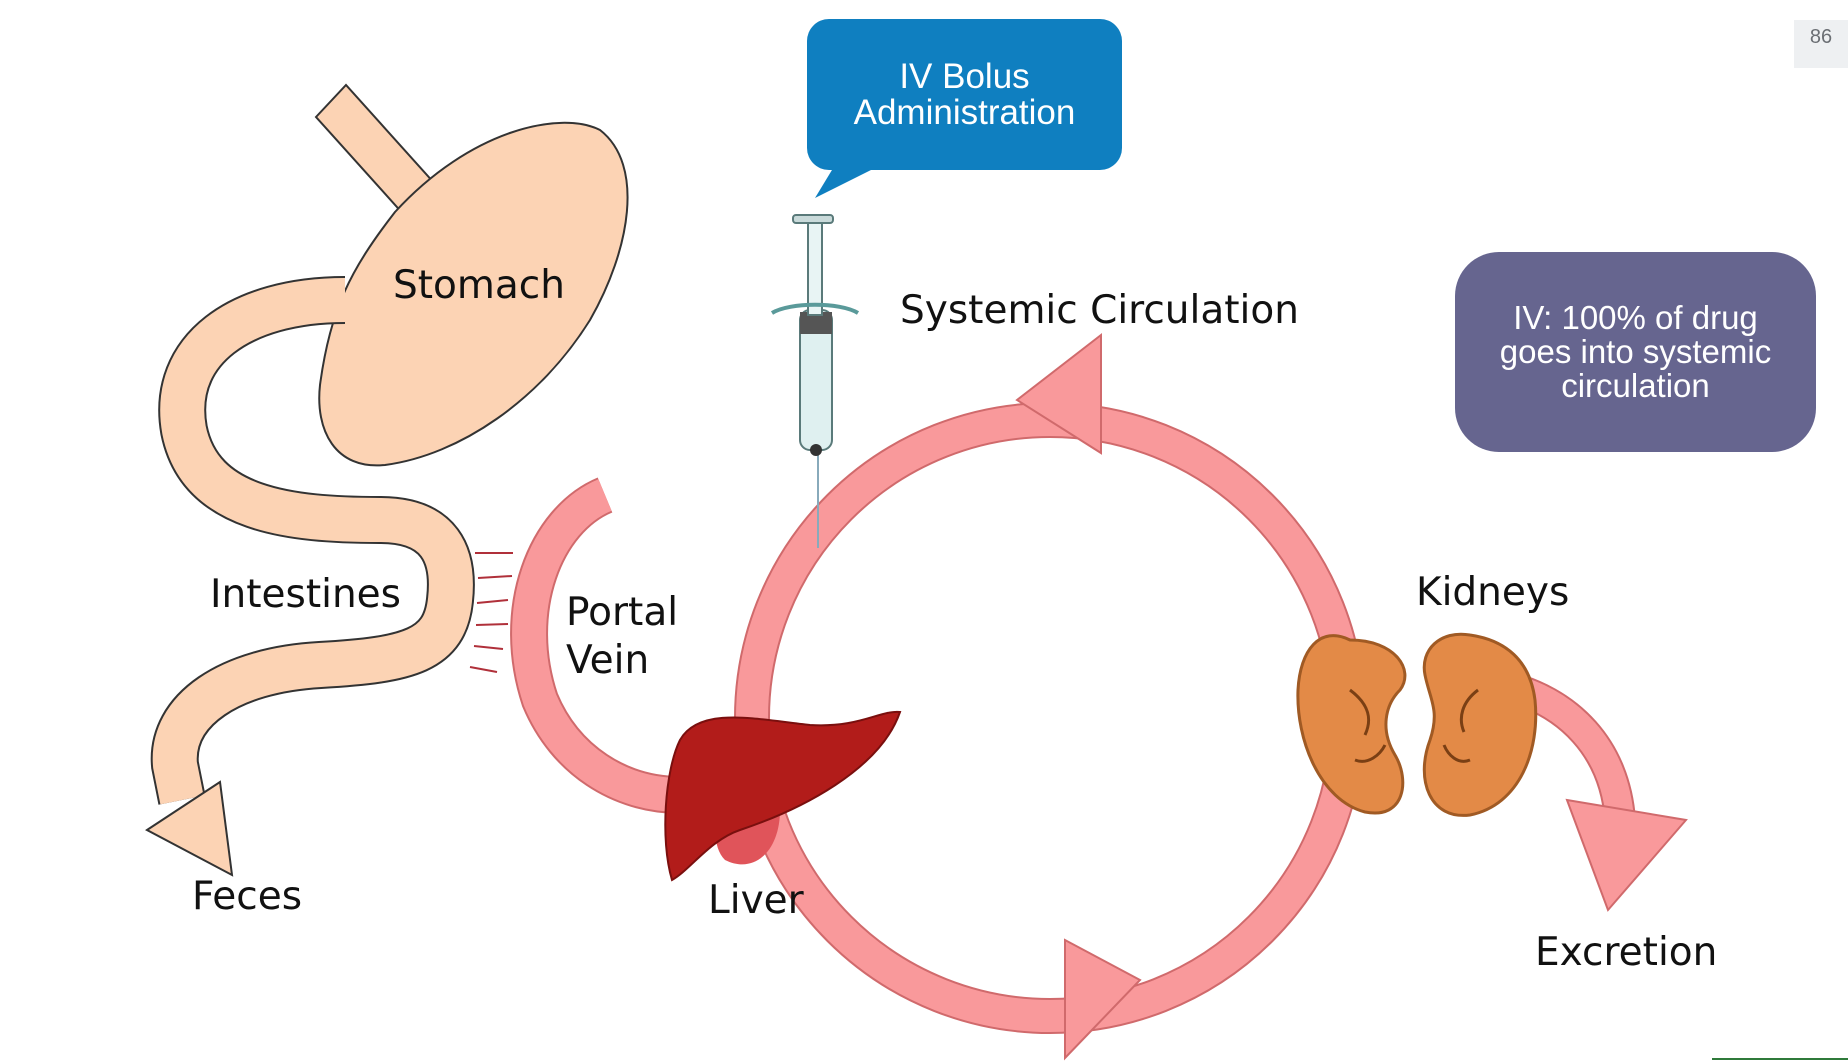 The image size is (1848, 1062). Describe the element at coordinates (783, 796) in the screenshot. I see `liver-icon` at that location.